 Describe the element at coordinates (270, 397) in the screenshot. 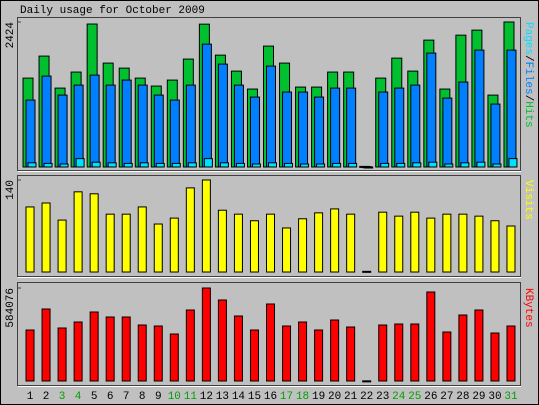

I see `x-tick-label: 16` at that location.